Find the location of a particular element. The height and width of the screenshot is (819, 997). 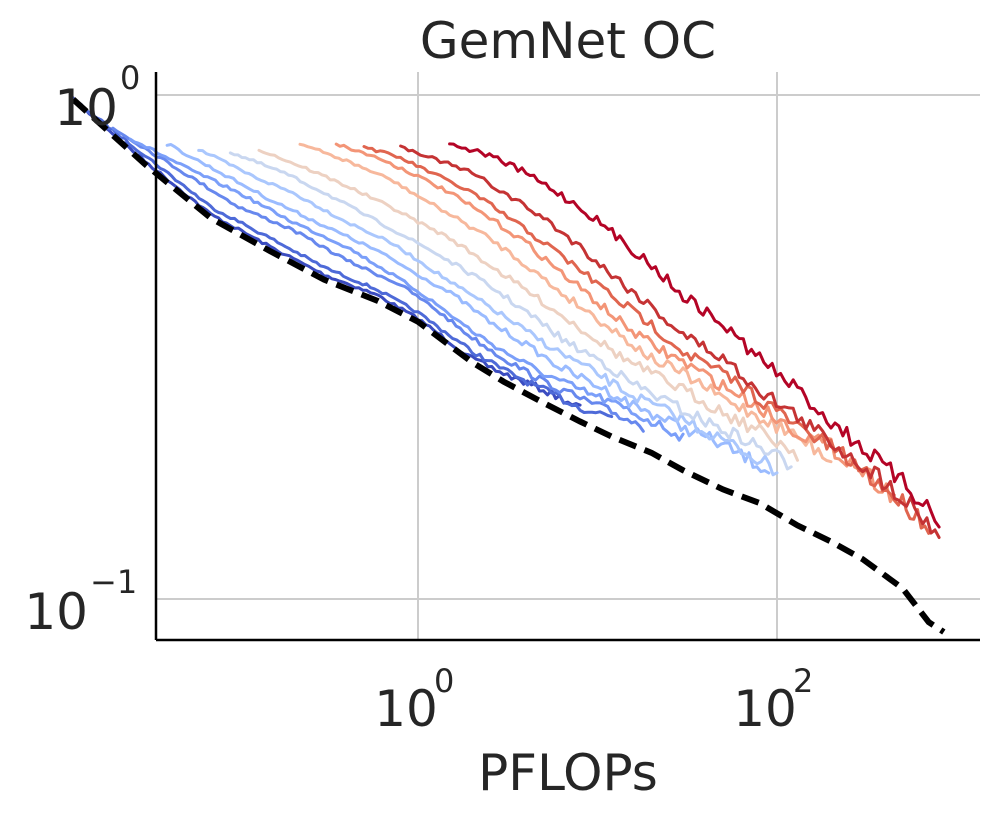

x-tick-base-0: 10 is located at coordinates (406, 709).